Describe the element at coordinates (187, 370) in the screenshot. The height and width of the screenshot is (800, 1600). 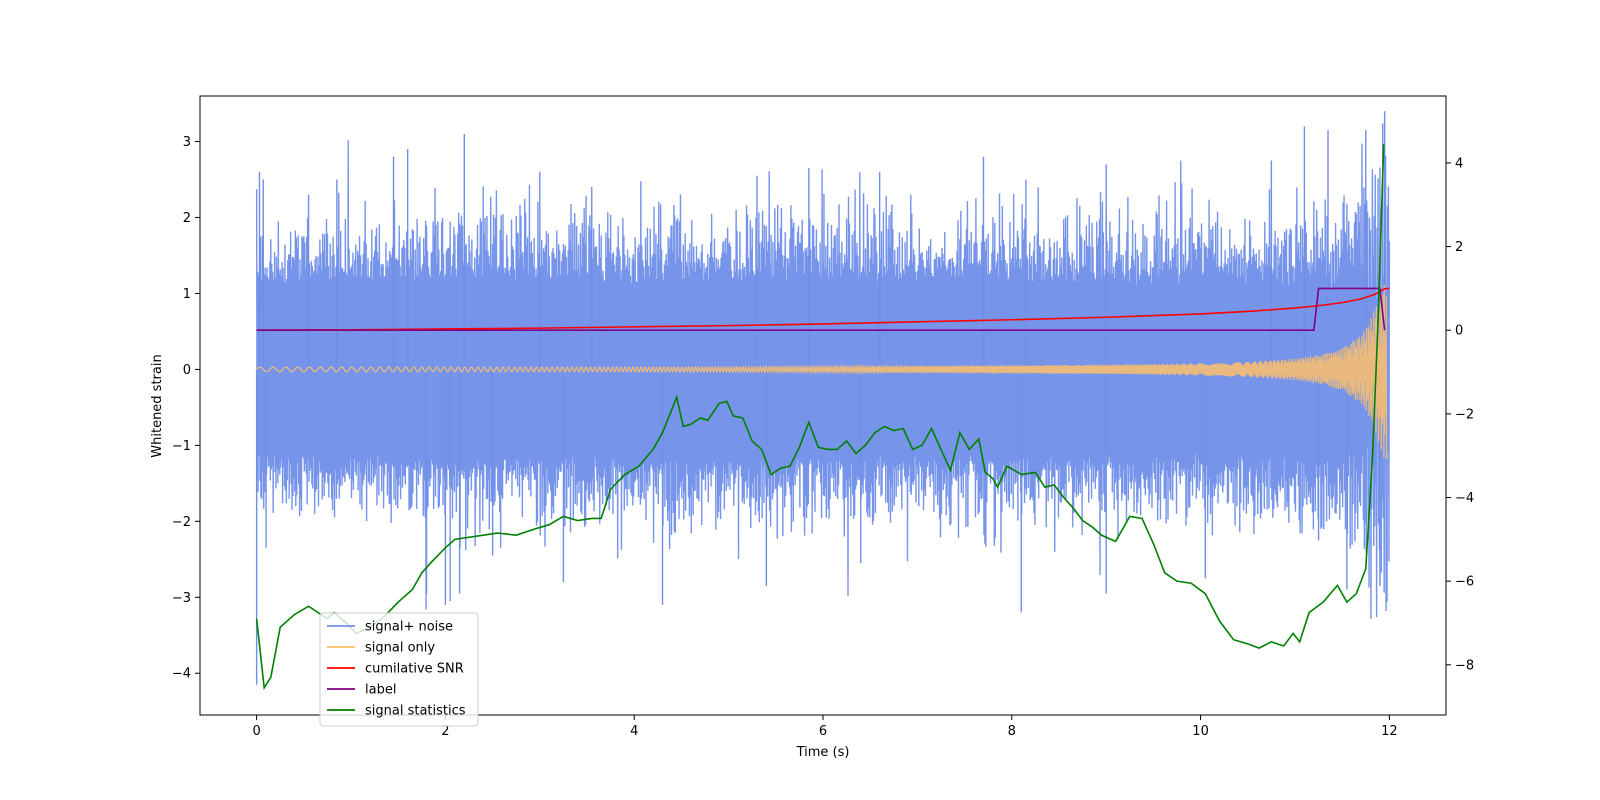
I see `left-y-tick-label: 0` at that location.